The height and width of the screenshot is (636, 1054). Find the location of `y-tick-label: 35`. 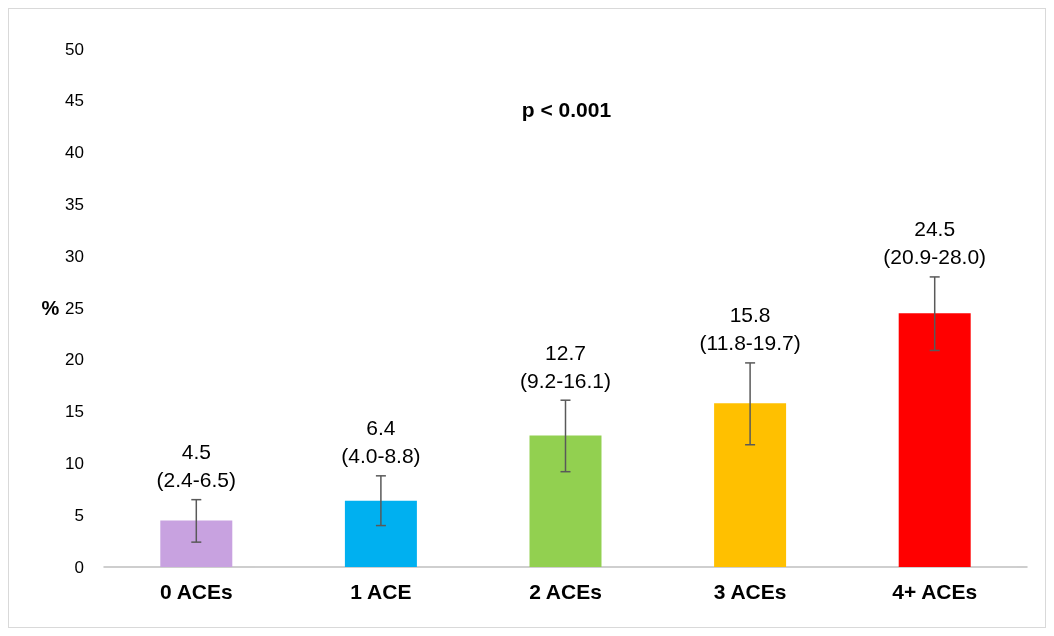

y-tick-label: 35 is located at coordinates (74, 204).